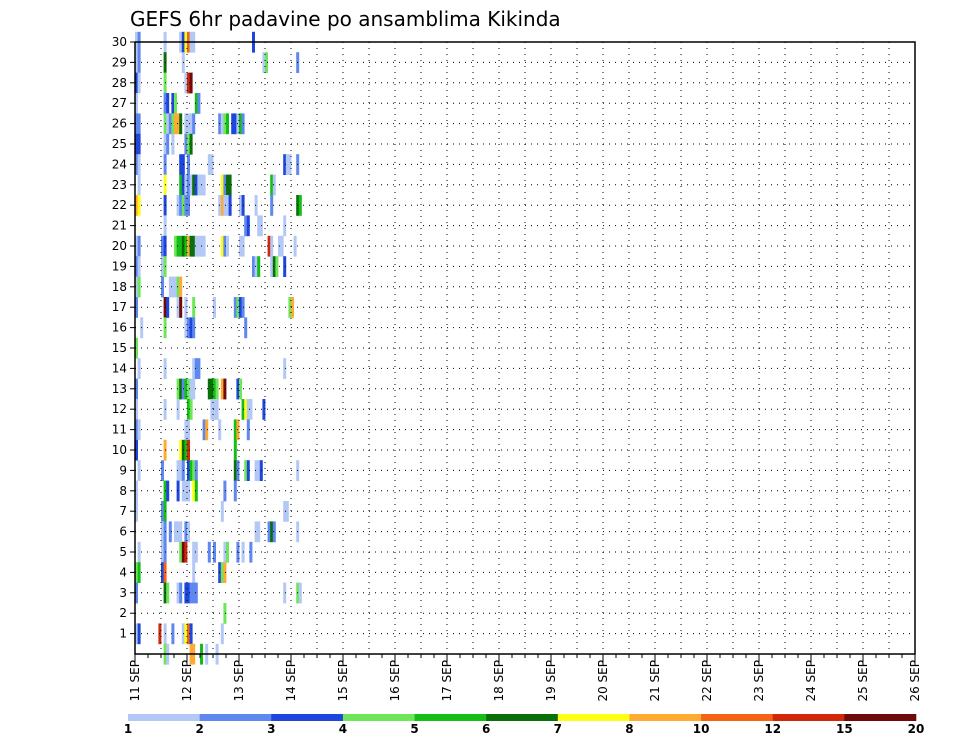  I want to click on x-tick-label: 15 SEP, so click(343, 681).